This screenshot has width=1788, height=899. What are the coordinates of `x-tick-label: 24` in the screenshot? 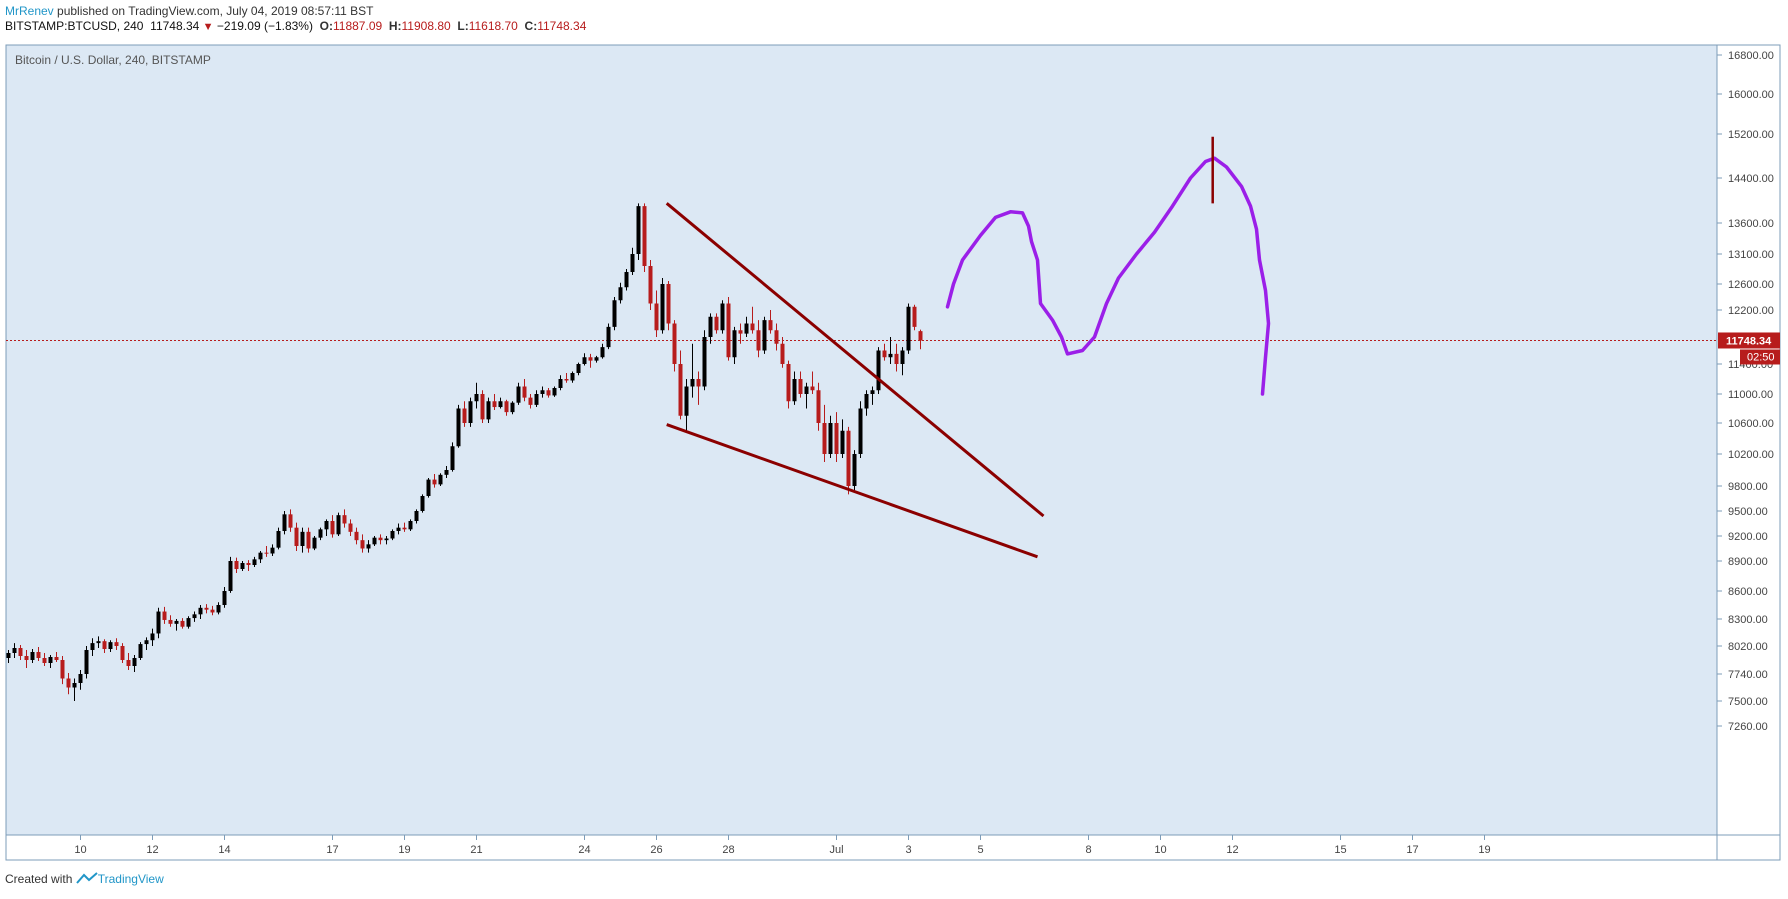 It's located at (584, 850).